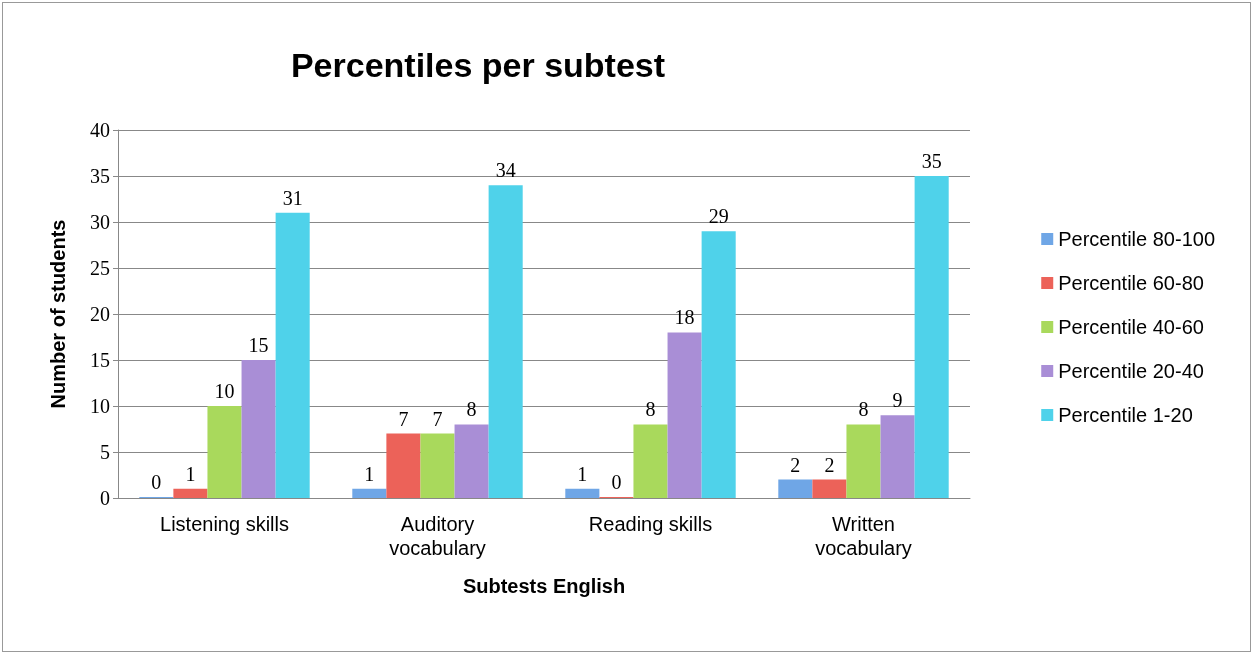  What do you see at coordinates (650, 524) in the screenshot?
I see `x-tick-label: Reading skills` at bounding box center [650, 524].